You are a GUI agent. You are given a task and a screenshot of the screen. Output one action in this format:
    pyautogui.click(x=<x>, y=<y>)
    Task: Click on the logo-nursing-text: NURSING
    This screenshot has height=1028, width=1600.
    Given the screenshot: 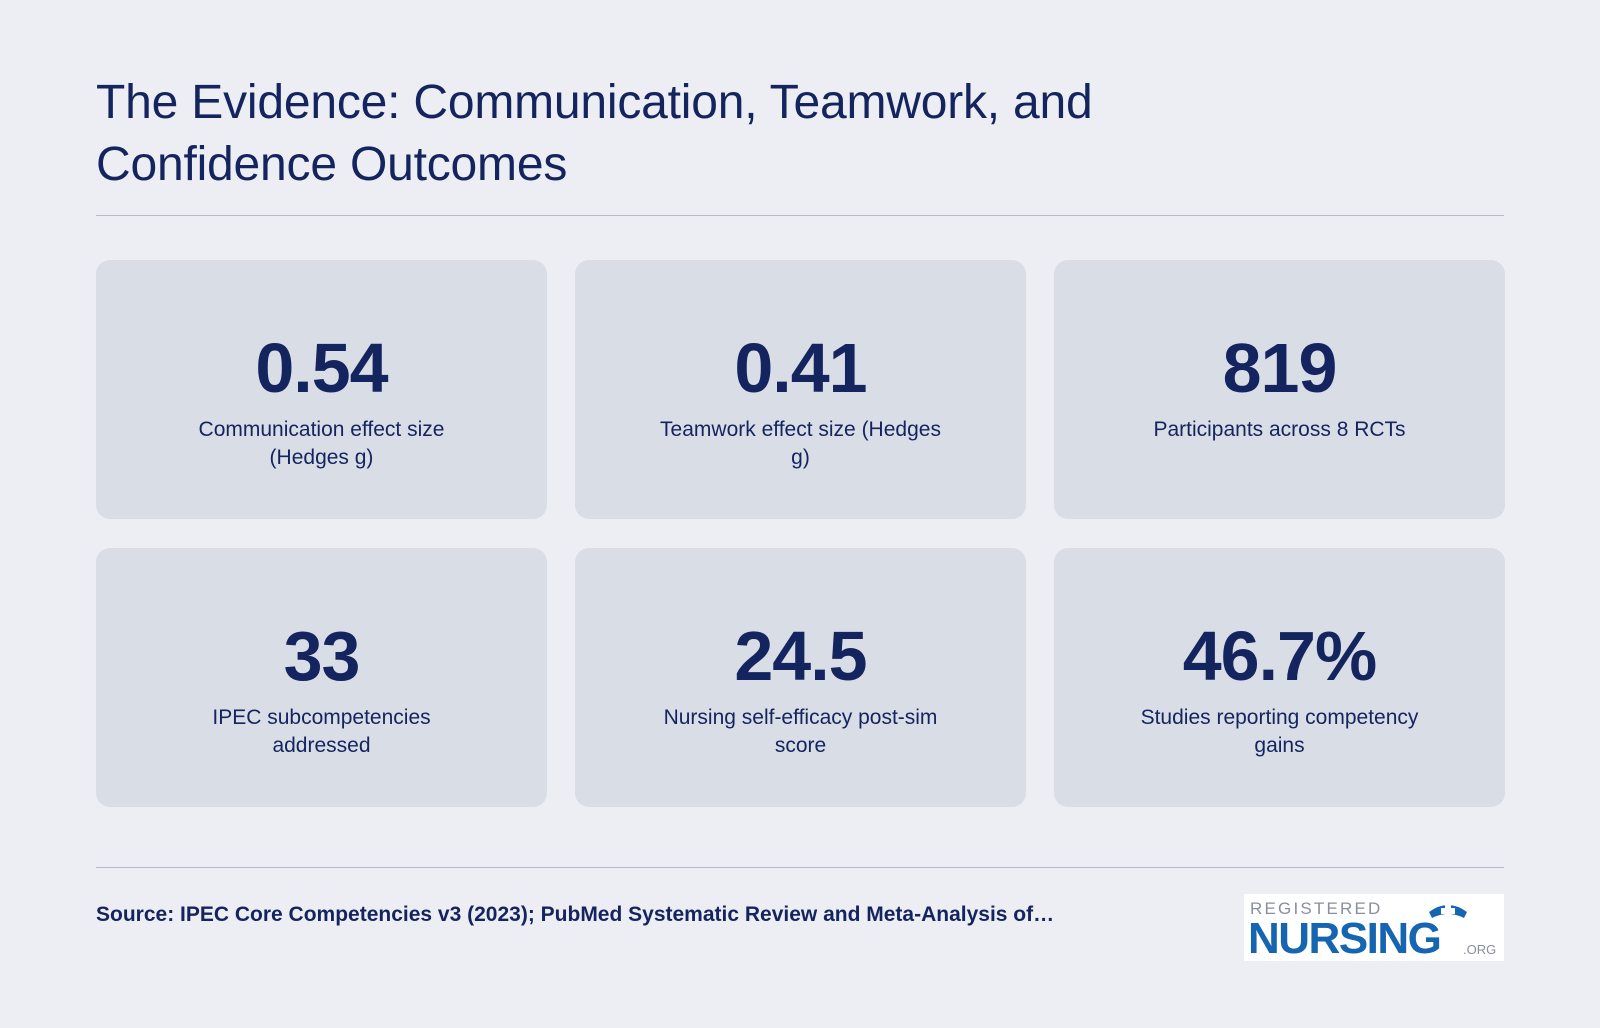 What is the action you would take?
    pyautogui.click(x=1344, y=937)
    